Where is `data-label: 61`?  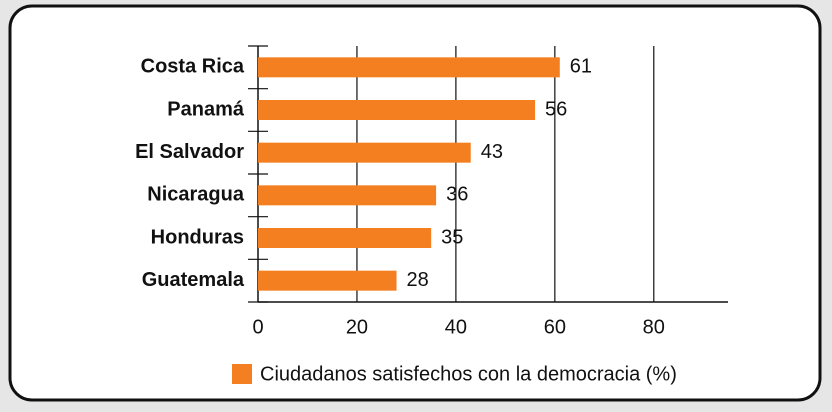
data-label: 61 is located at coordinates (581, 67).